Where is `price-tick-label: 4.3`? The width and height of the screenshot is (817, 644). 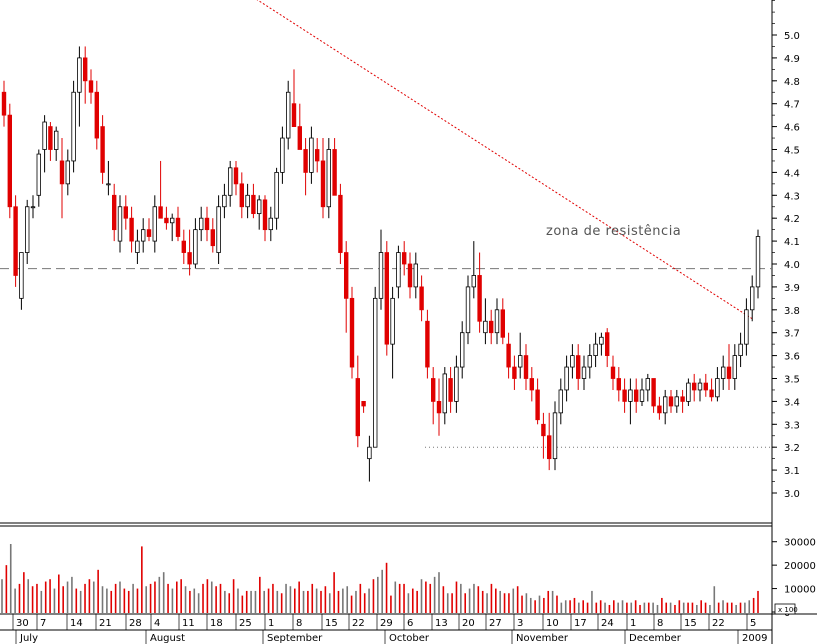
price-tick-label: 4.3 is located at coordinates (792, 196).